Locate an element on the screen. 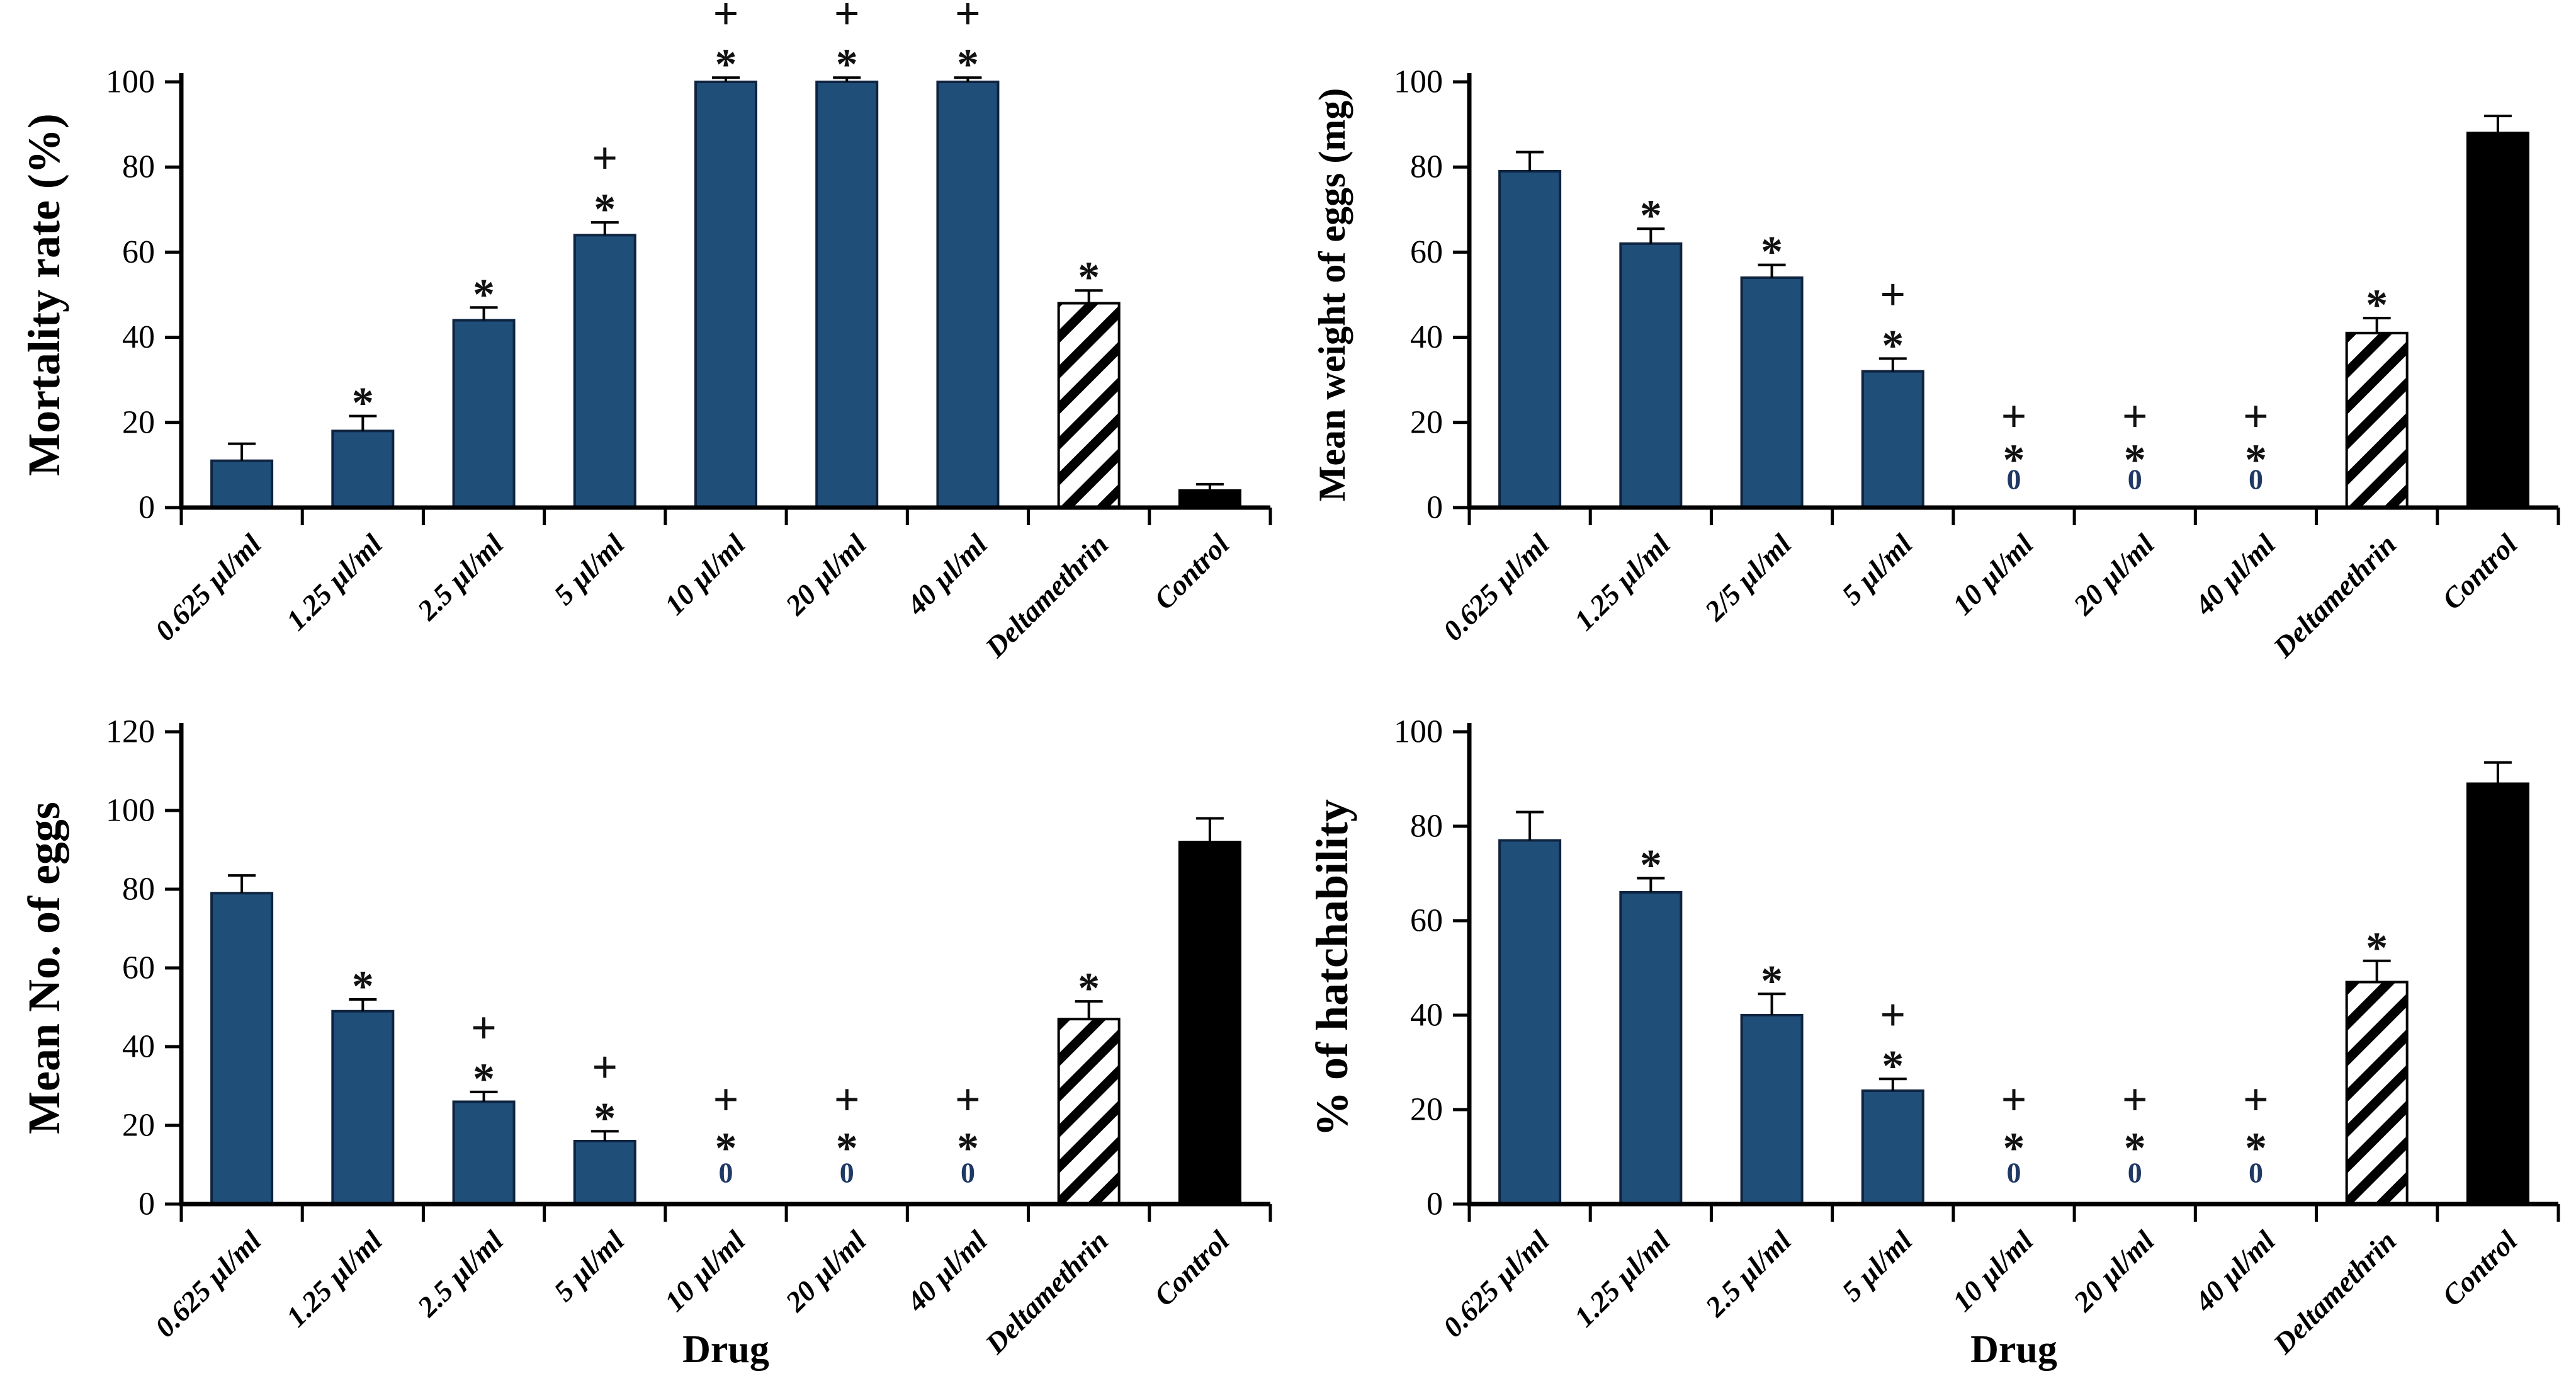 This screenshot has height=1376, width=2576. bar-Deltamethrin is located at coordinates (2377, 1093).